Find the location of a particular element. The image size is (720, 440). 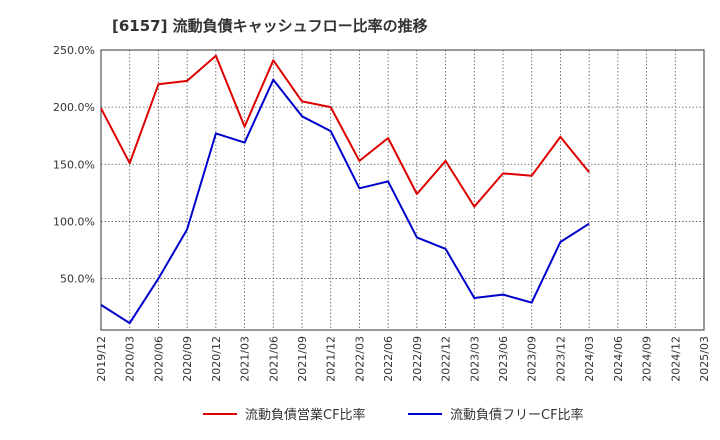

x-tick-label: 2024/06 is located at coordinates (618, 359).